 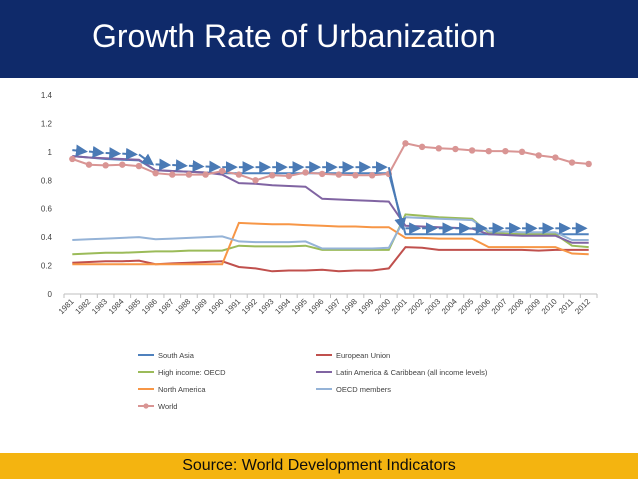 I want to click on y-tick-label: 0.2, so click(x=47, y=266).